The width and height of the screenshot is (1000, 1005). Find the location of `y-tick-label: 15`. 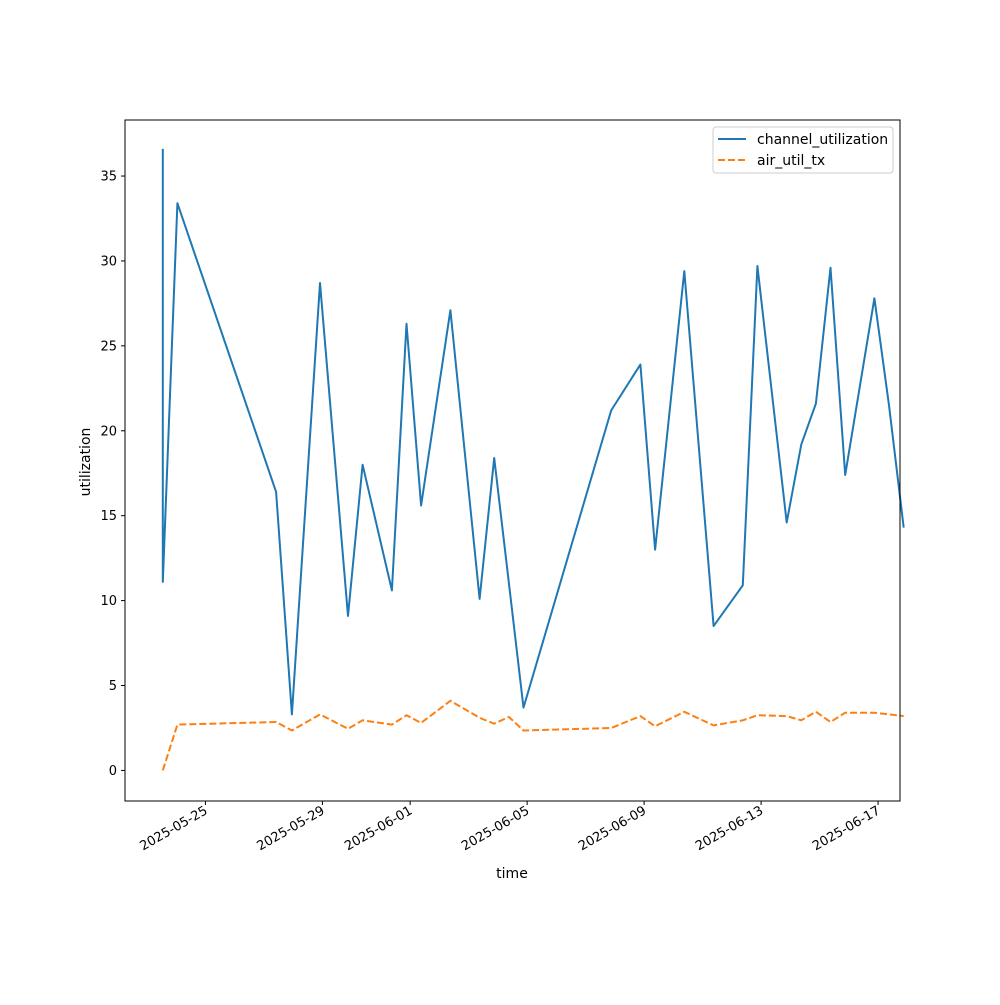

y-tick-label: 15 is located at coordinates (108, 516).